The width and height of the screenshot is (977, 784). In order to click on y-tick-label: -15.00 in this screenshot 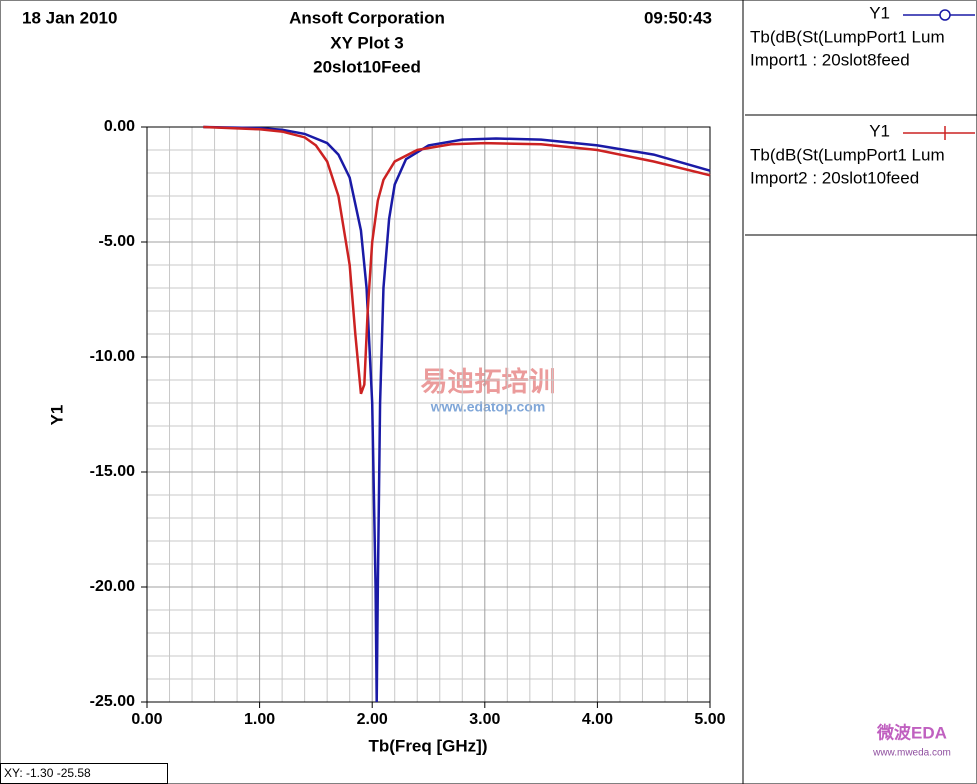, I will do `click(112, 471)`.